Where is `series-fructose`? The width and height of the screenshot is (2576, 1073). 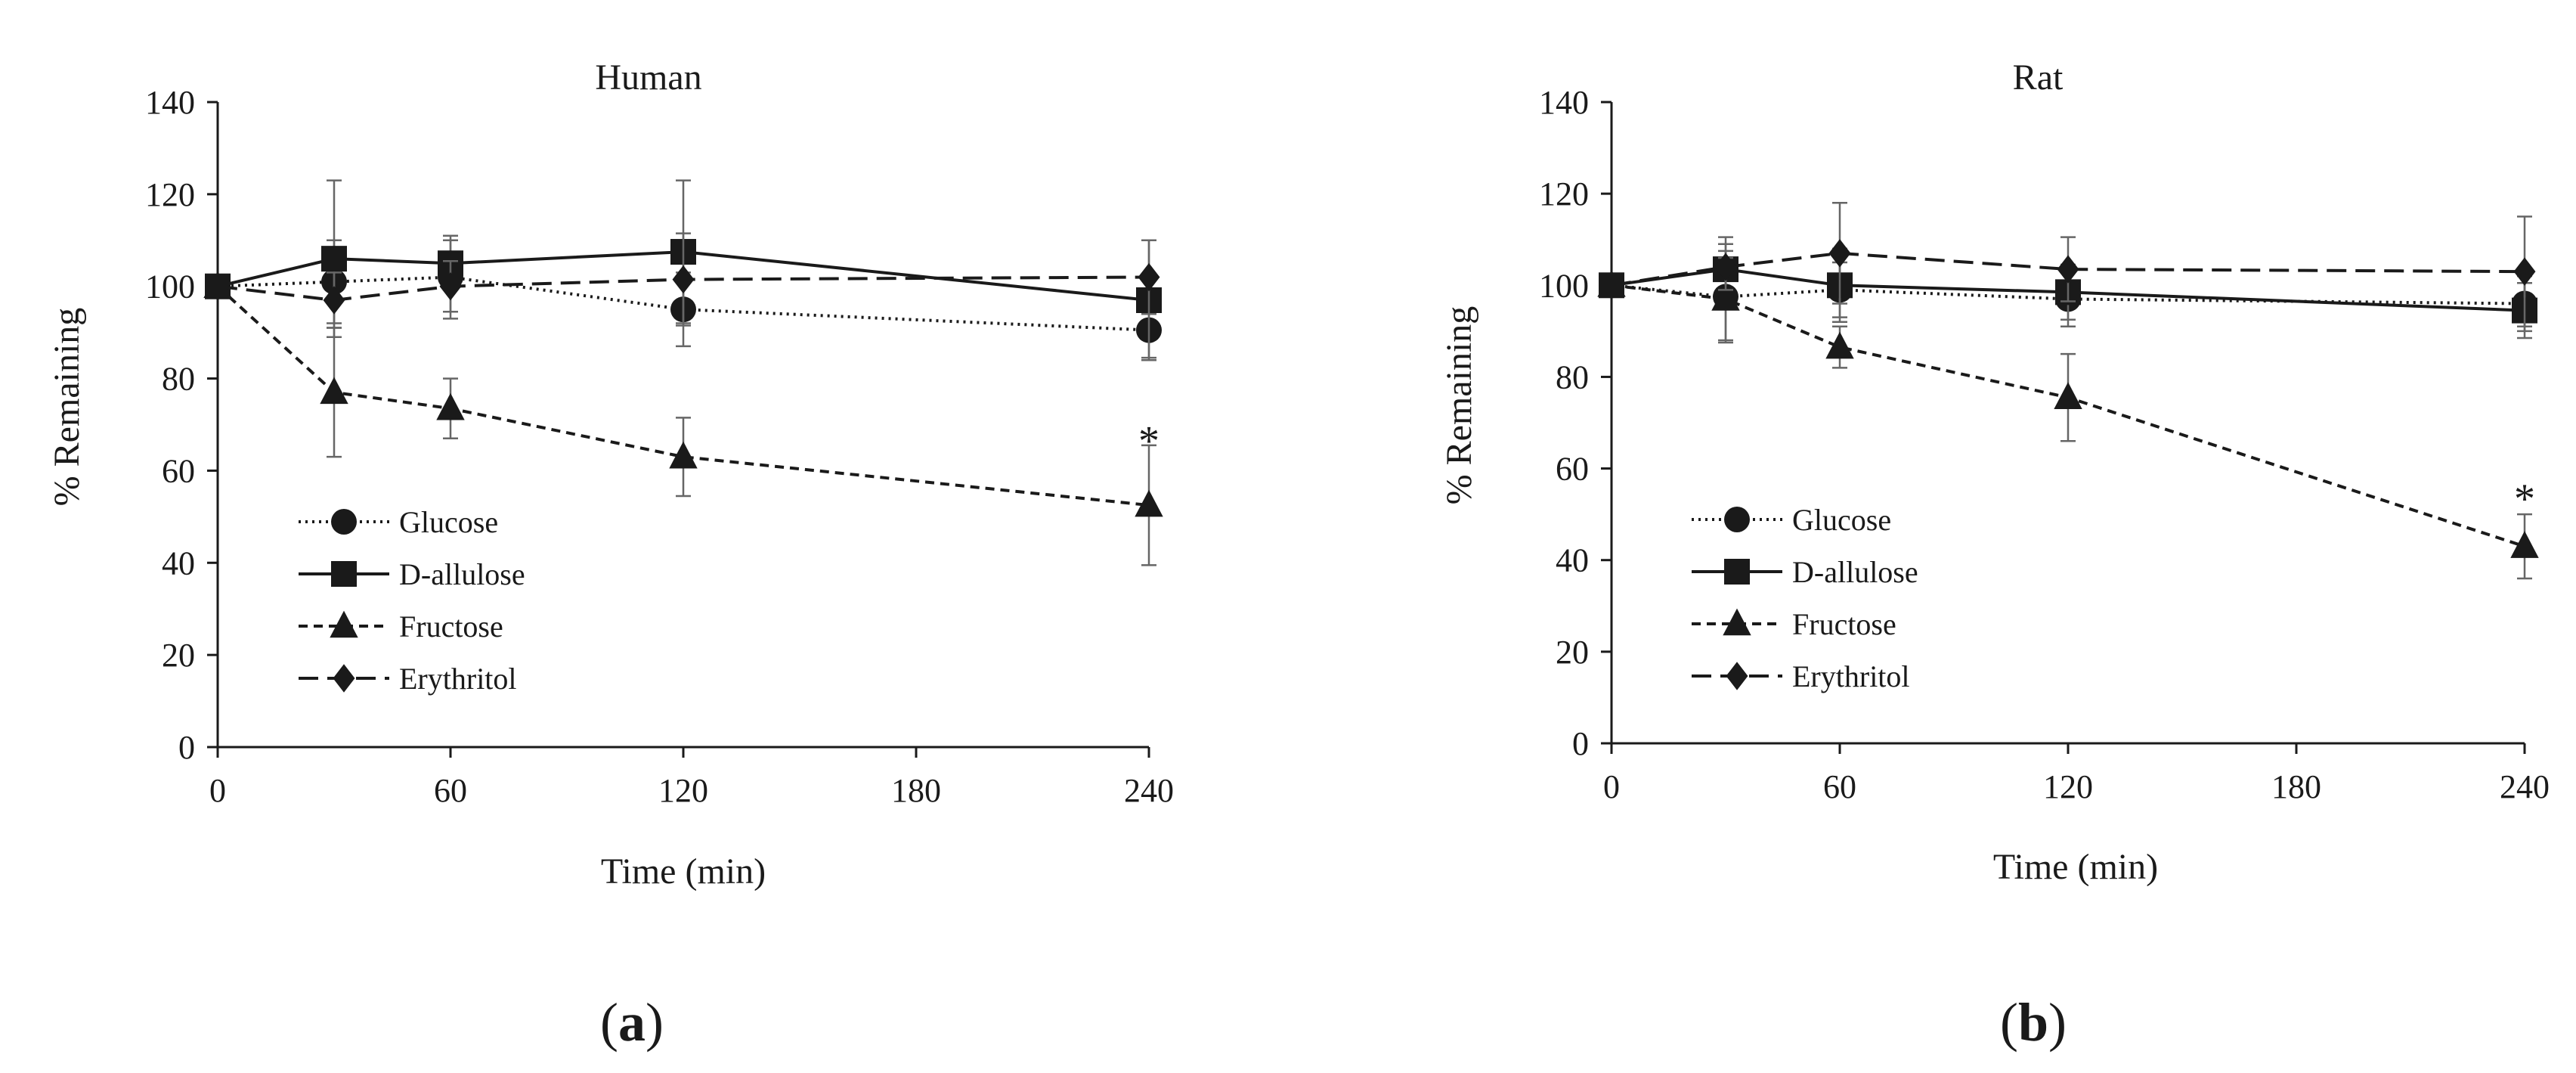 series-fructose is located at coordinates (2068, 418).